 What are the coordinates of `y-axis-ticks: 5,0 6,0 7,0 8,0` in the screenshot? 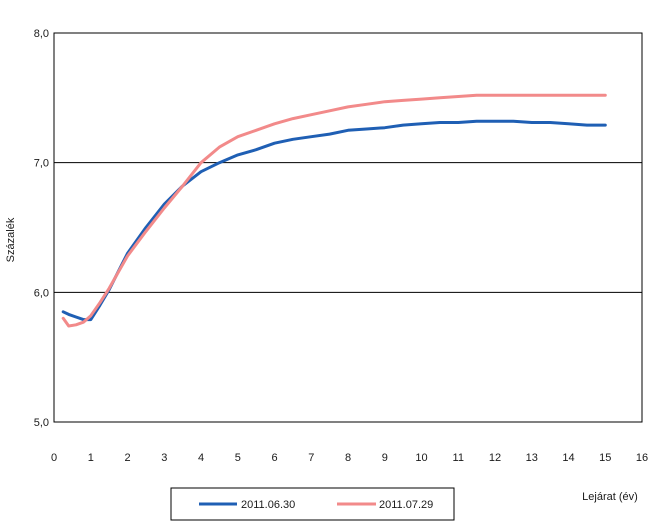 It's located at (41, 228).